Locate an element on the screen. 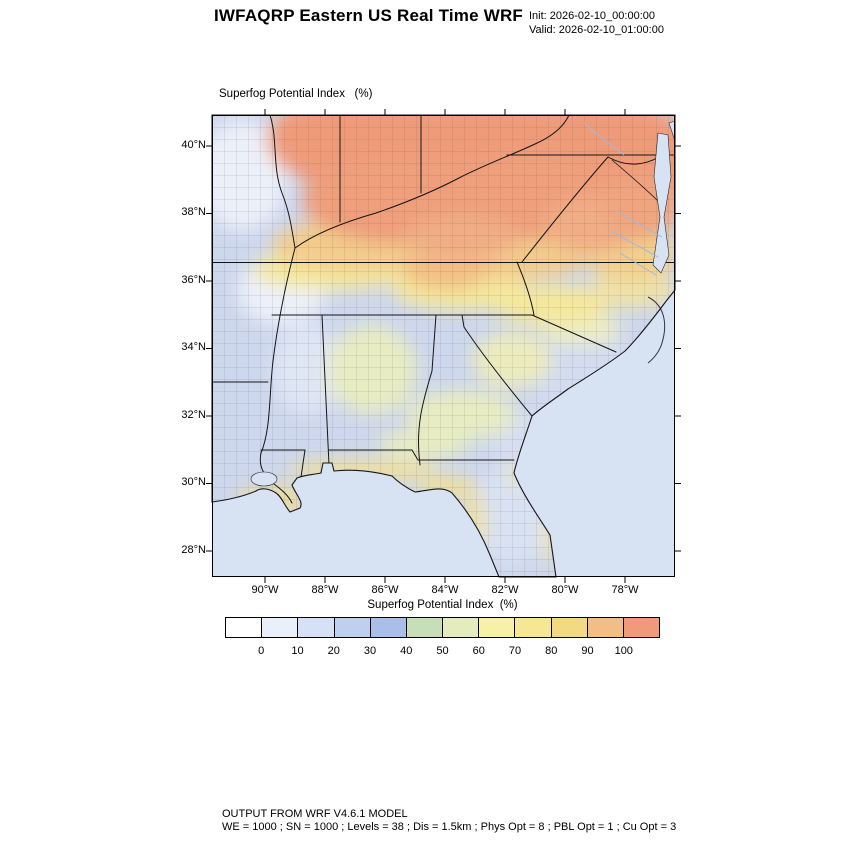 The image size is (850, 850). colorbar-tick-label: 100 is located at coordinates (623, 651).